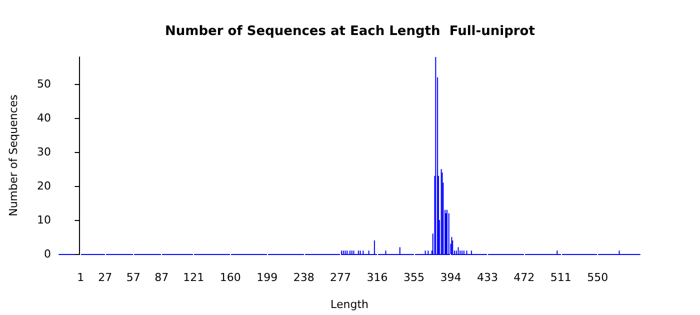 The image size is (700, 315). What do you see at coordinates (303, 277) in the screenshot?
I see `x-tick-label: 238` at bounding box center [303, 277].